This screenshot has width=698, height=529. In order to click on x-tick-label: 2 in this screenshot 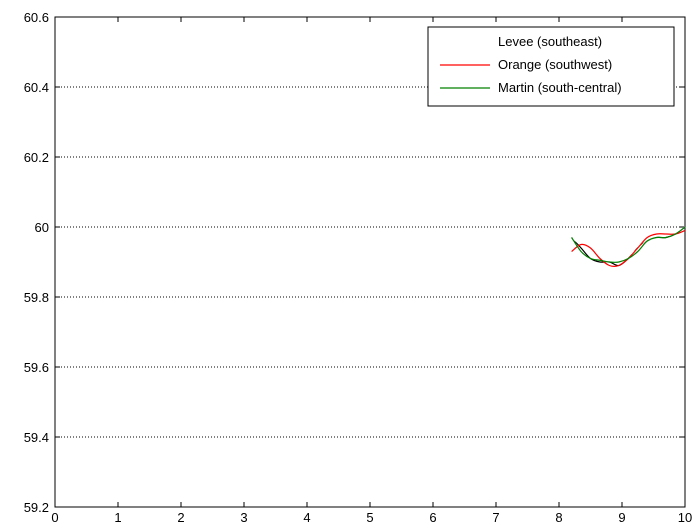, I will do `click(180, 517)`.